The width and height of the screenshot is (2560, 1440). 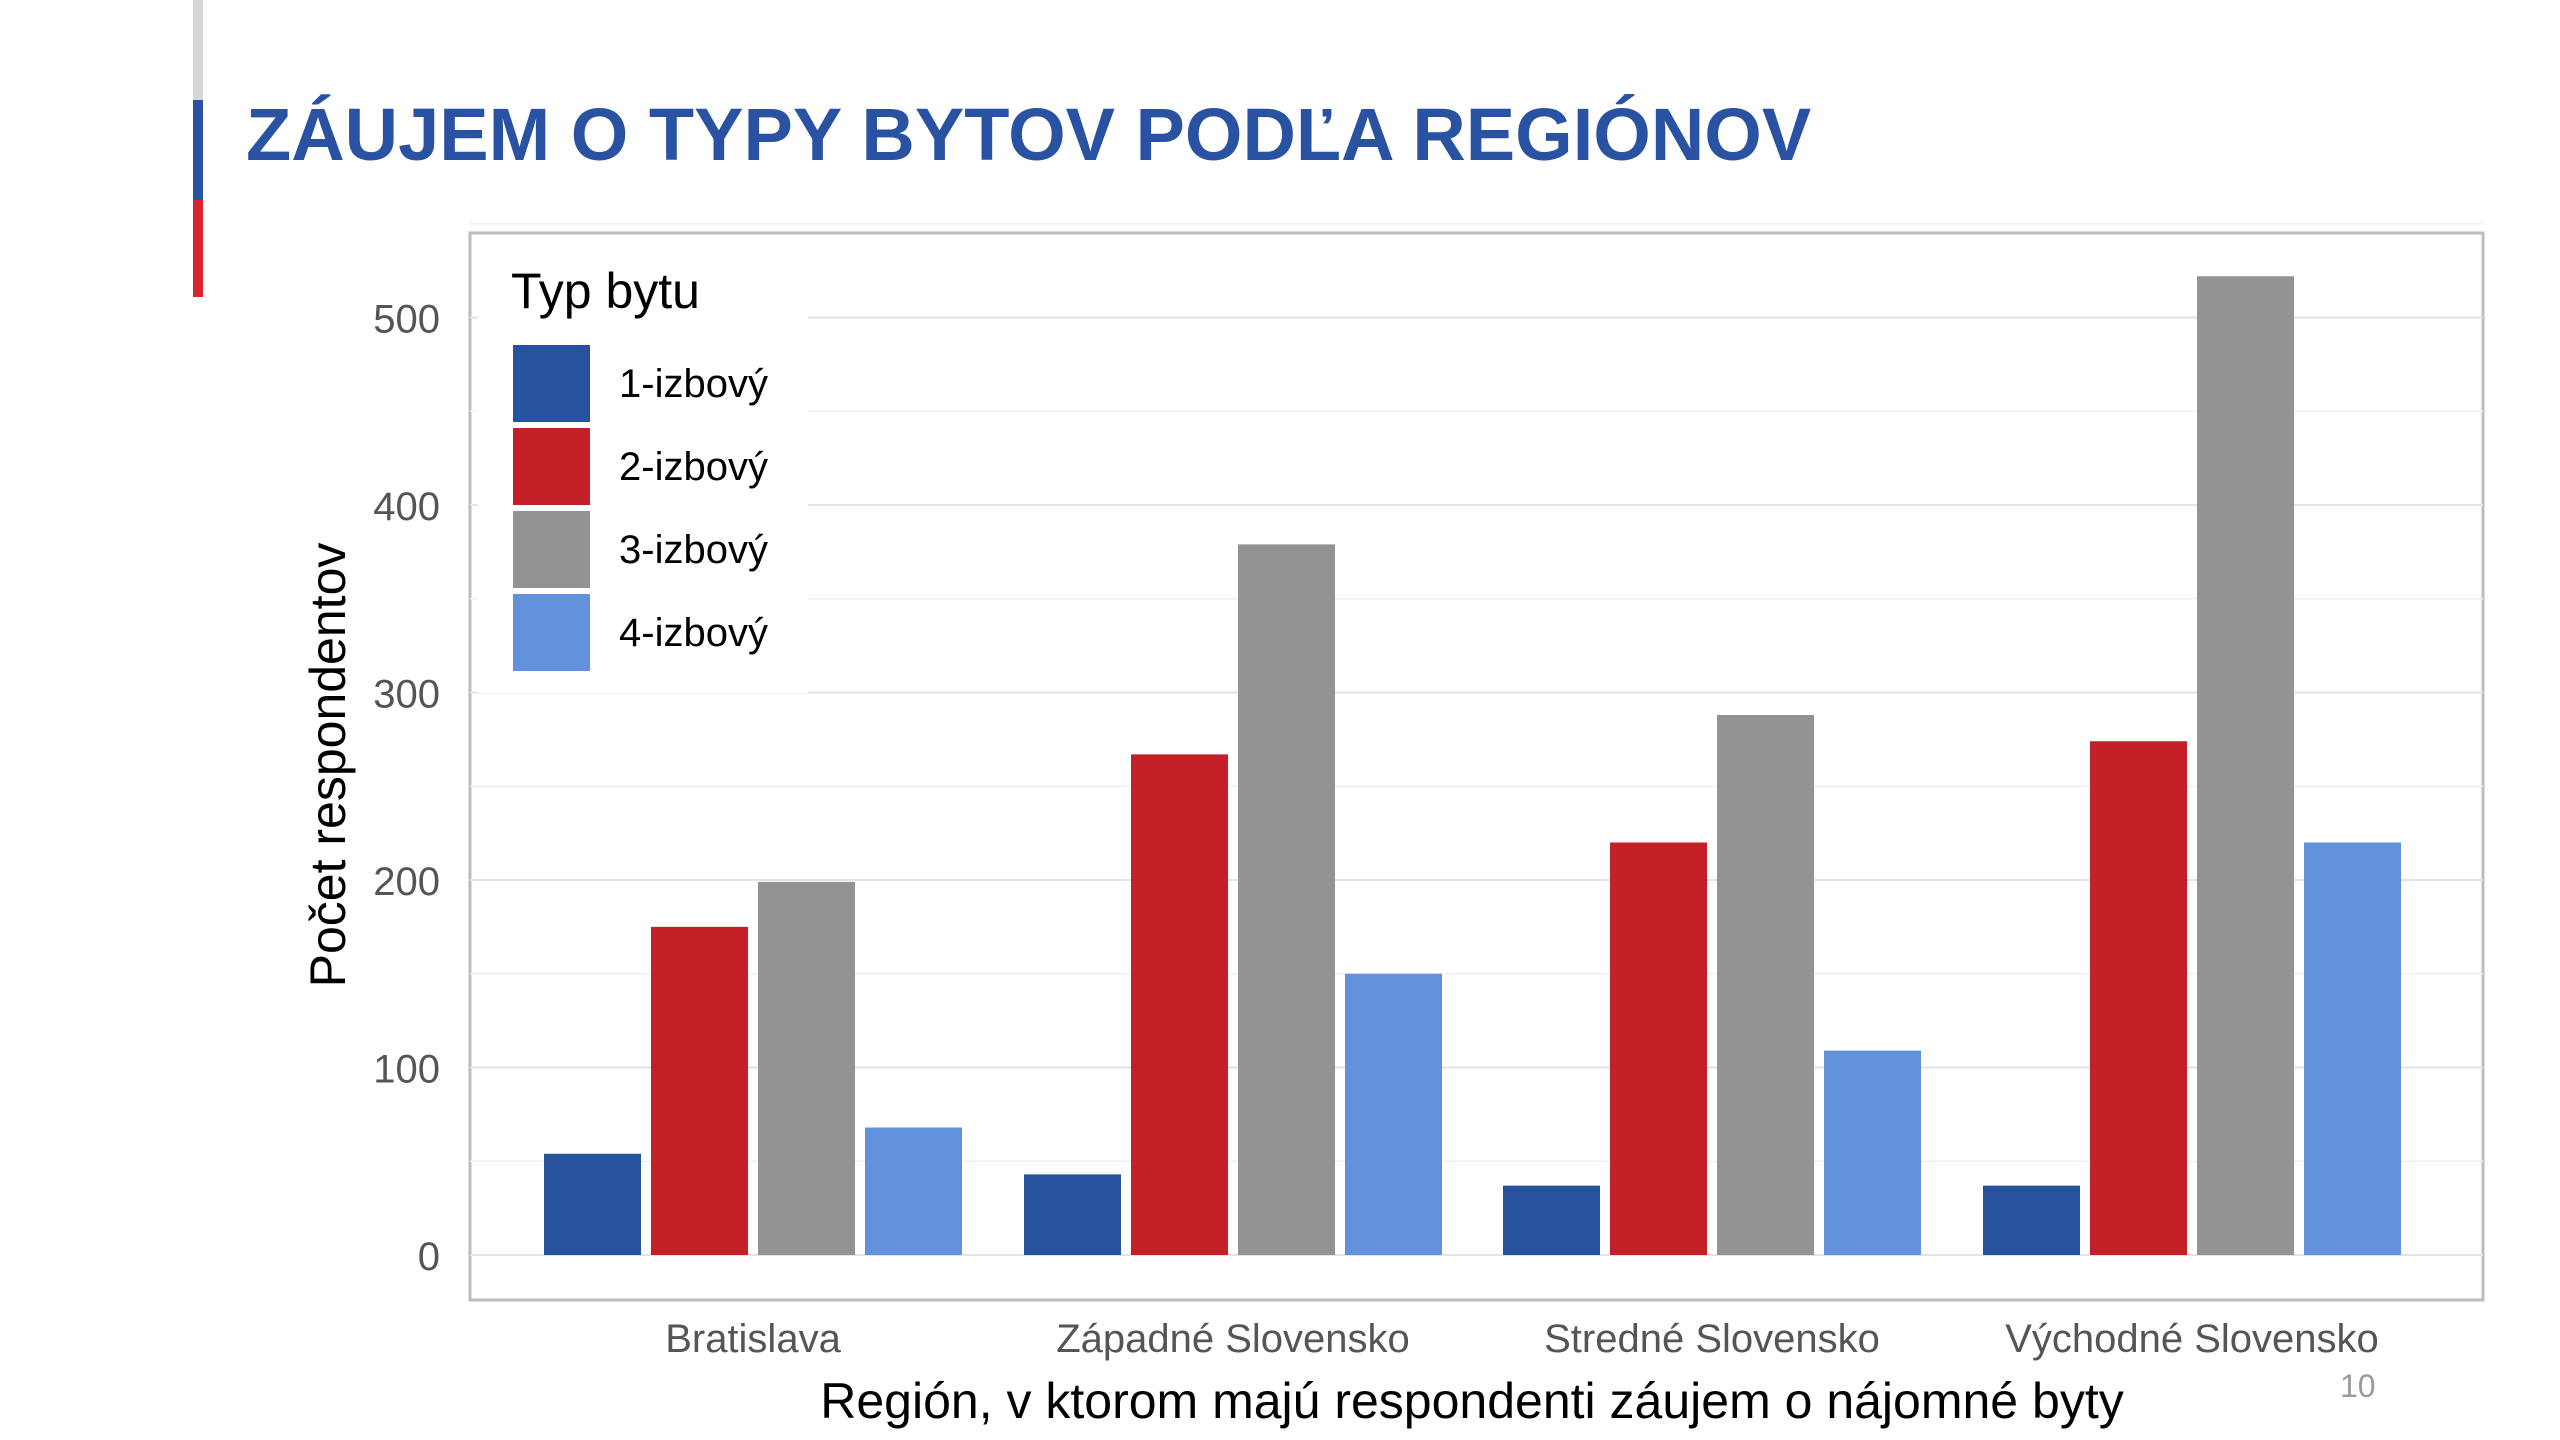 I want to click on legend-label: 1-izbový, so click(x=693, y=384).